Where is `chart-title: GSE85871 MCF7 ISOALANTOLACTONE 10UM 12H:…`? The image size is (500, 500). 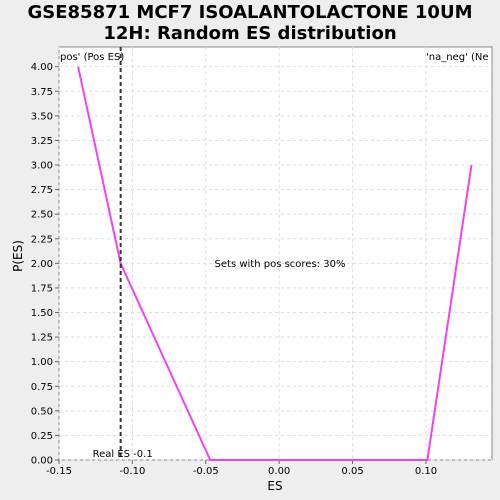 chart-title: GSE85871 MCF7 ISOALANTOLACTONE 10UM 12H:… is located at coordinates (250, 23).